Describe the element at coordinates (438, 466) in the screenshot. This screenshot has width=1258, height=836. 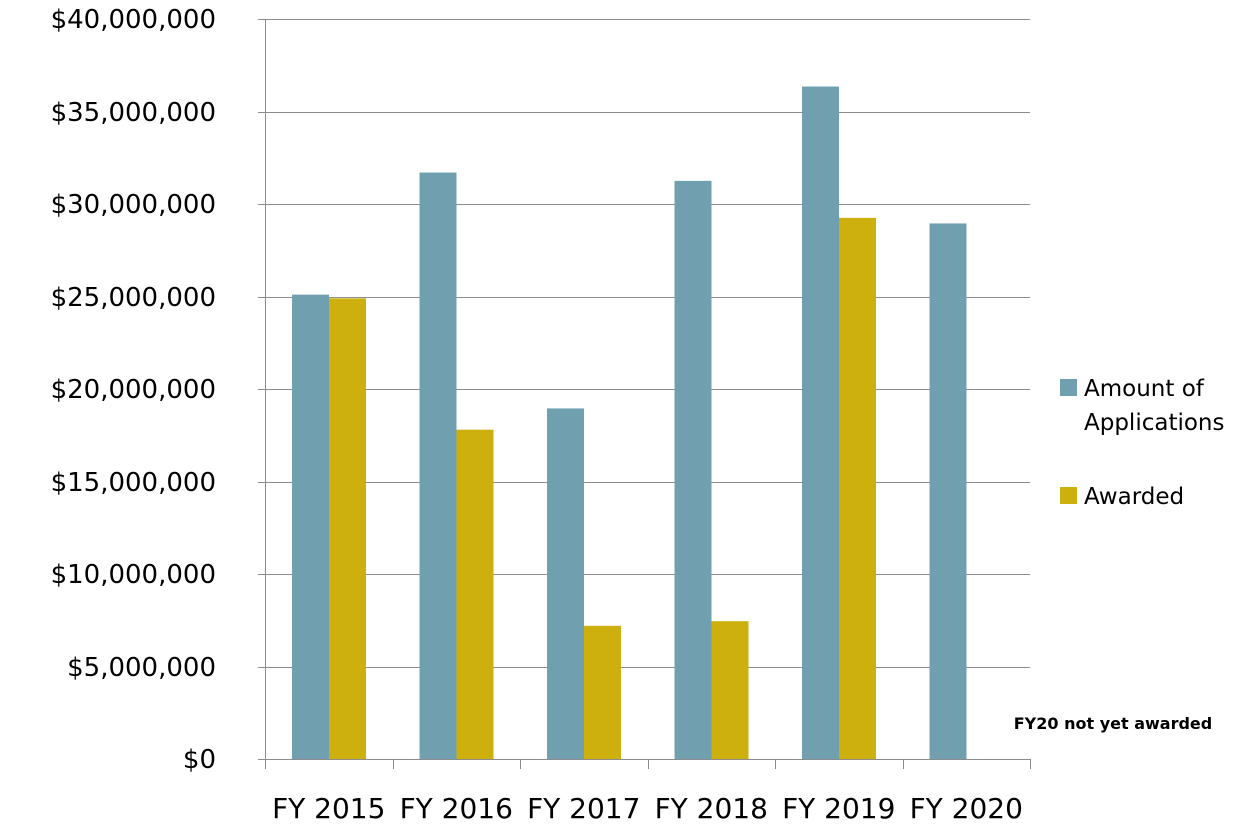
I see `bar-amount-of-applications-fy-2016` at that location.